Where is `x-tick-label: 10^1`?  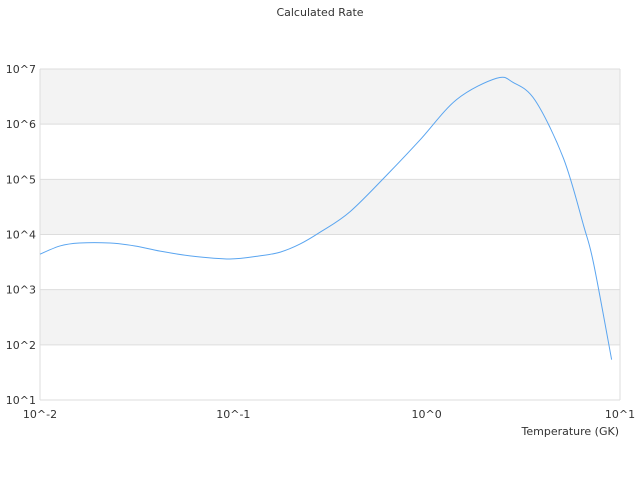
x-tick-label: 10^1 is located at coordinates (620, 414).